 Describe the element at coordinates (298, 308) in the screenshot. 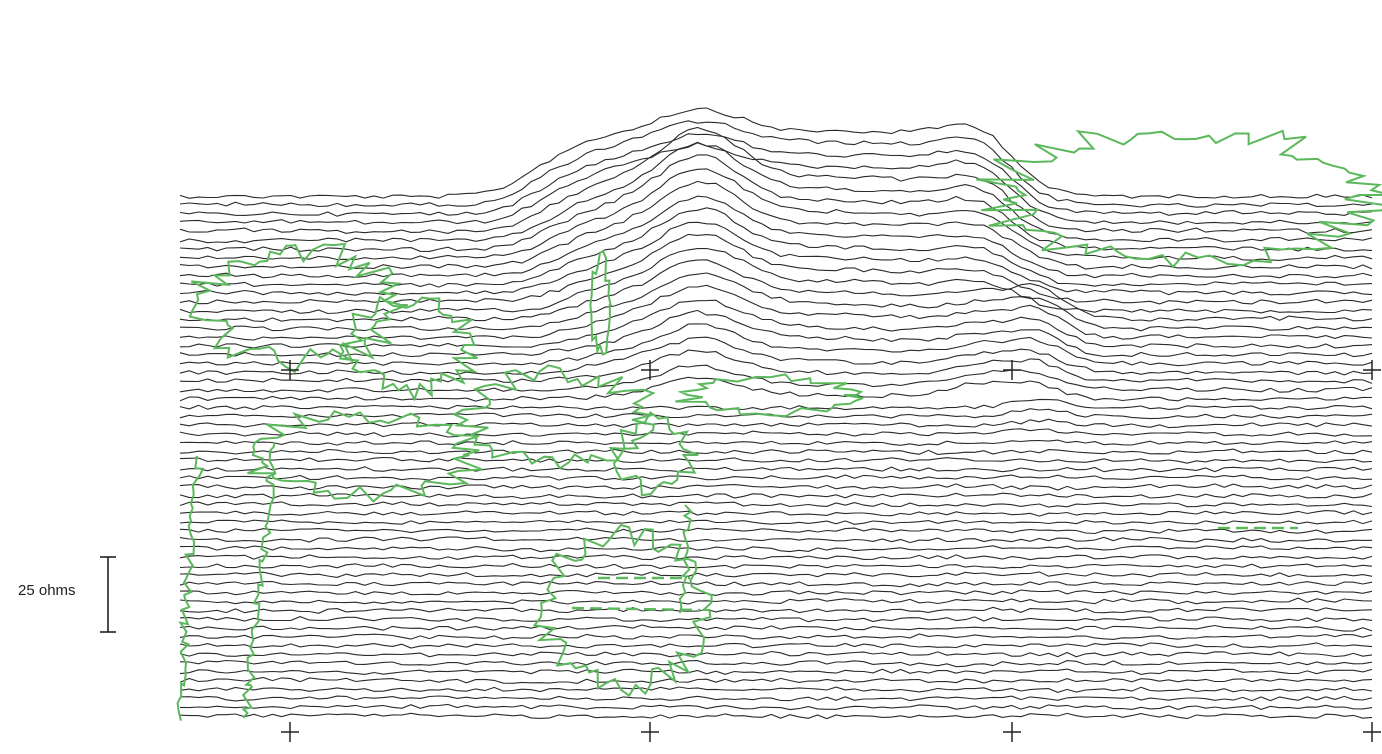

I see `green-outline-upper-left` at that location.